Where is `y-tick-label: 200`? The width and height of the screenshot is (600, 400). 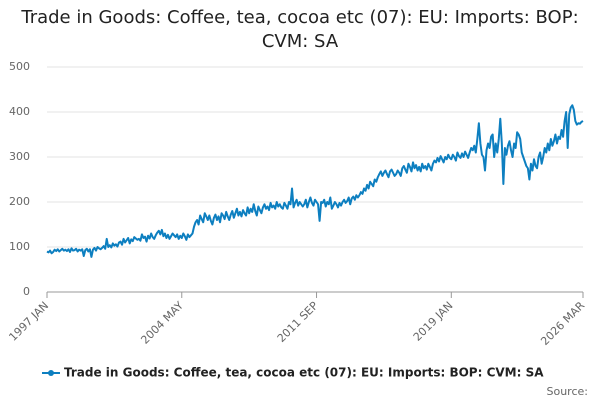 y-tick-label: 200 is located at coordinates (19, 201).